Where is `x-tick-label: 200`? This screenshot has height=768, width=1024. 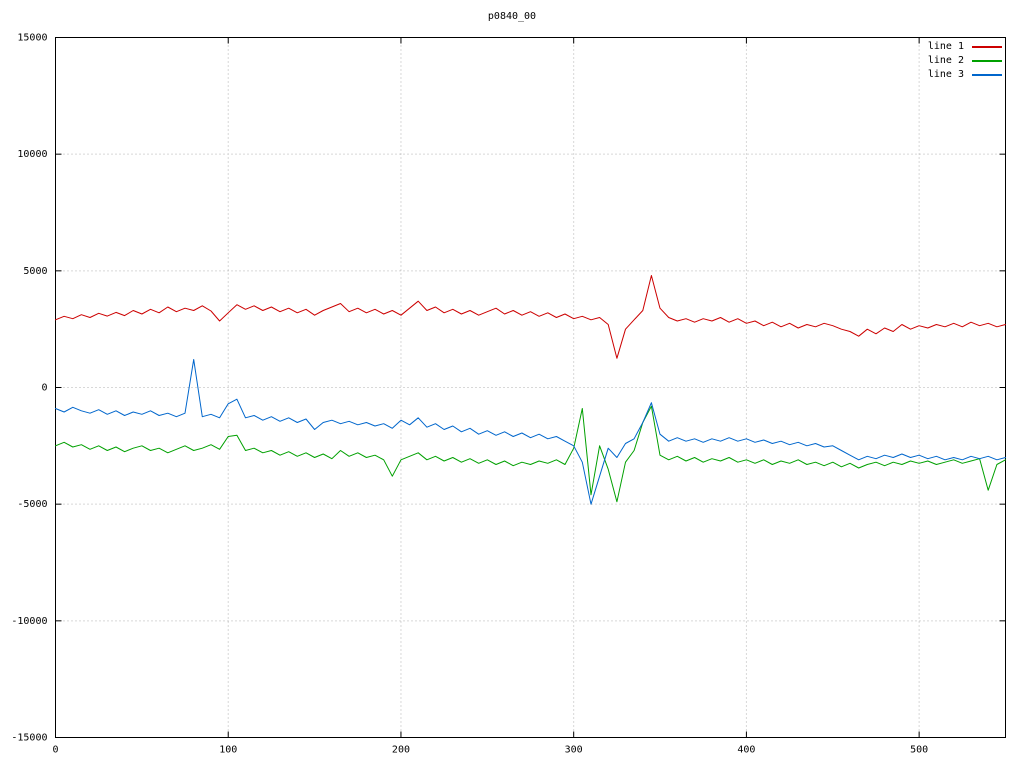 x-tick-label: 200 is located at coordinates (401, 750).